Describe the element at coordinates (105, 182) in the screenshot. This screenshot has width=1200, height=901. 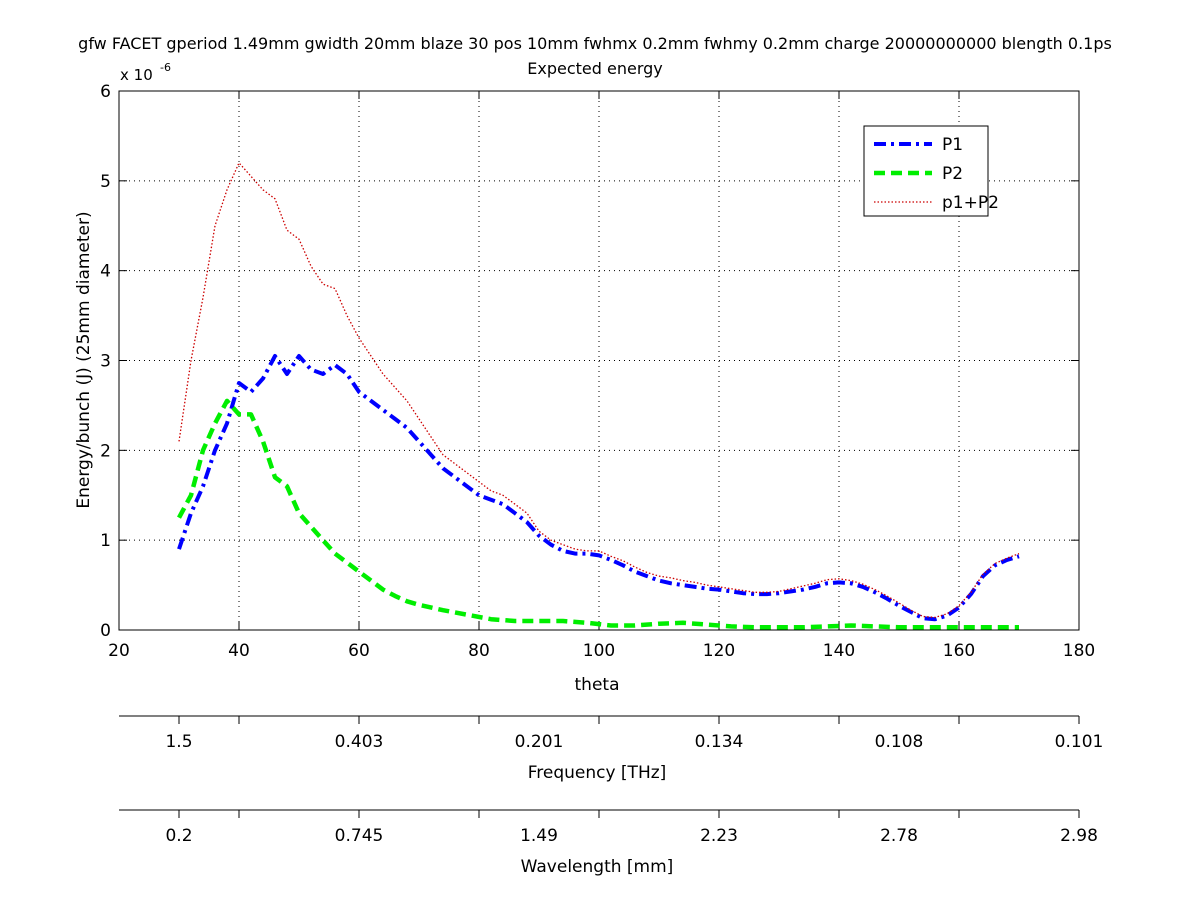
I see `y-tick-label: 5` at that location.